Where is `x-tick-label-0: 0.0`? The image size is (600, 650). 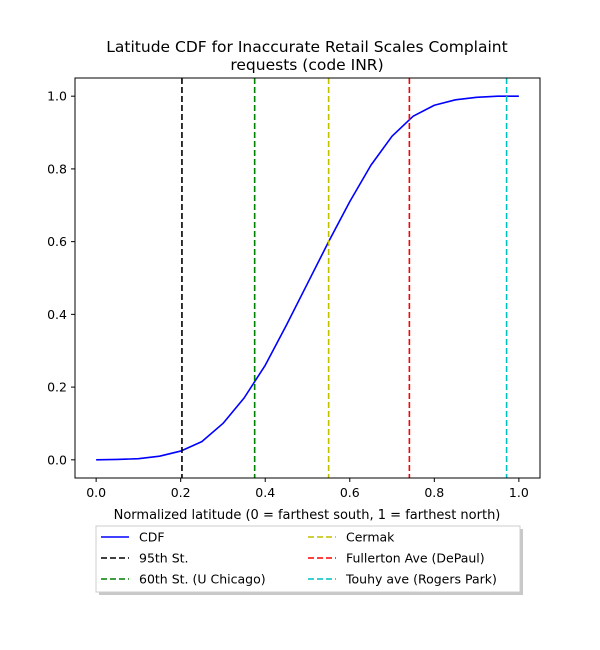
x-tick-label-0: 0.0 is located at coordinates (96, 492).